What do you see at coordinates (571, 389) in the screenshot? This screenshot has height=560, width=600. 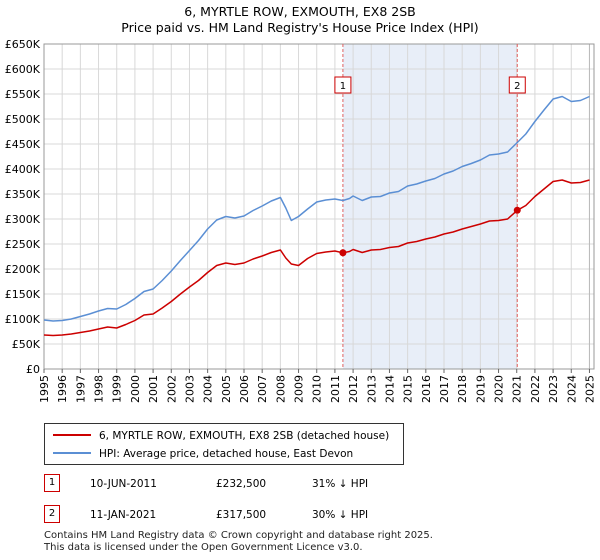 I see `x-tick-label: 2024` at bounding box center [571, 389].